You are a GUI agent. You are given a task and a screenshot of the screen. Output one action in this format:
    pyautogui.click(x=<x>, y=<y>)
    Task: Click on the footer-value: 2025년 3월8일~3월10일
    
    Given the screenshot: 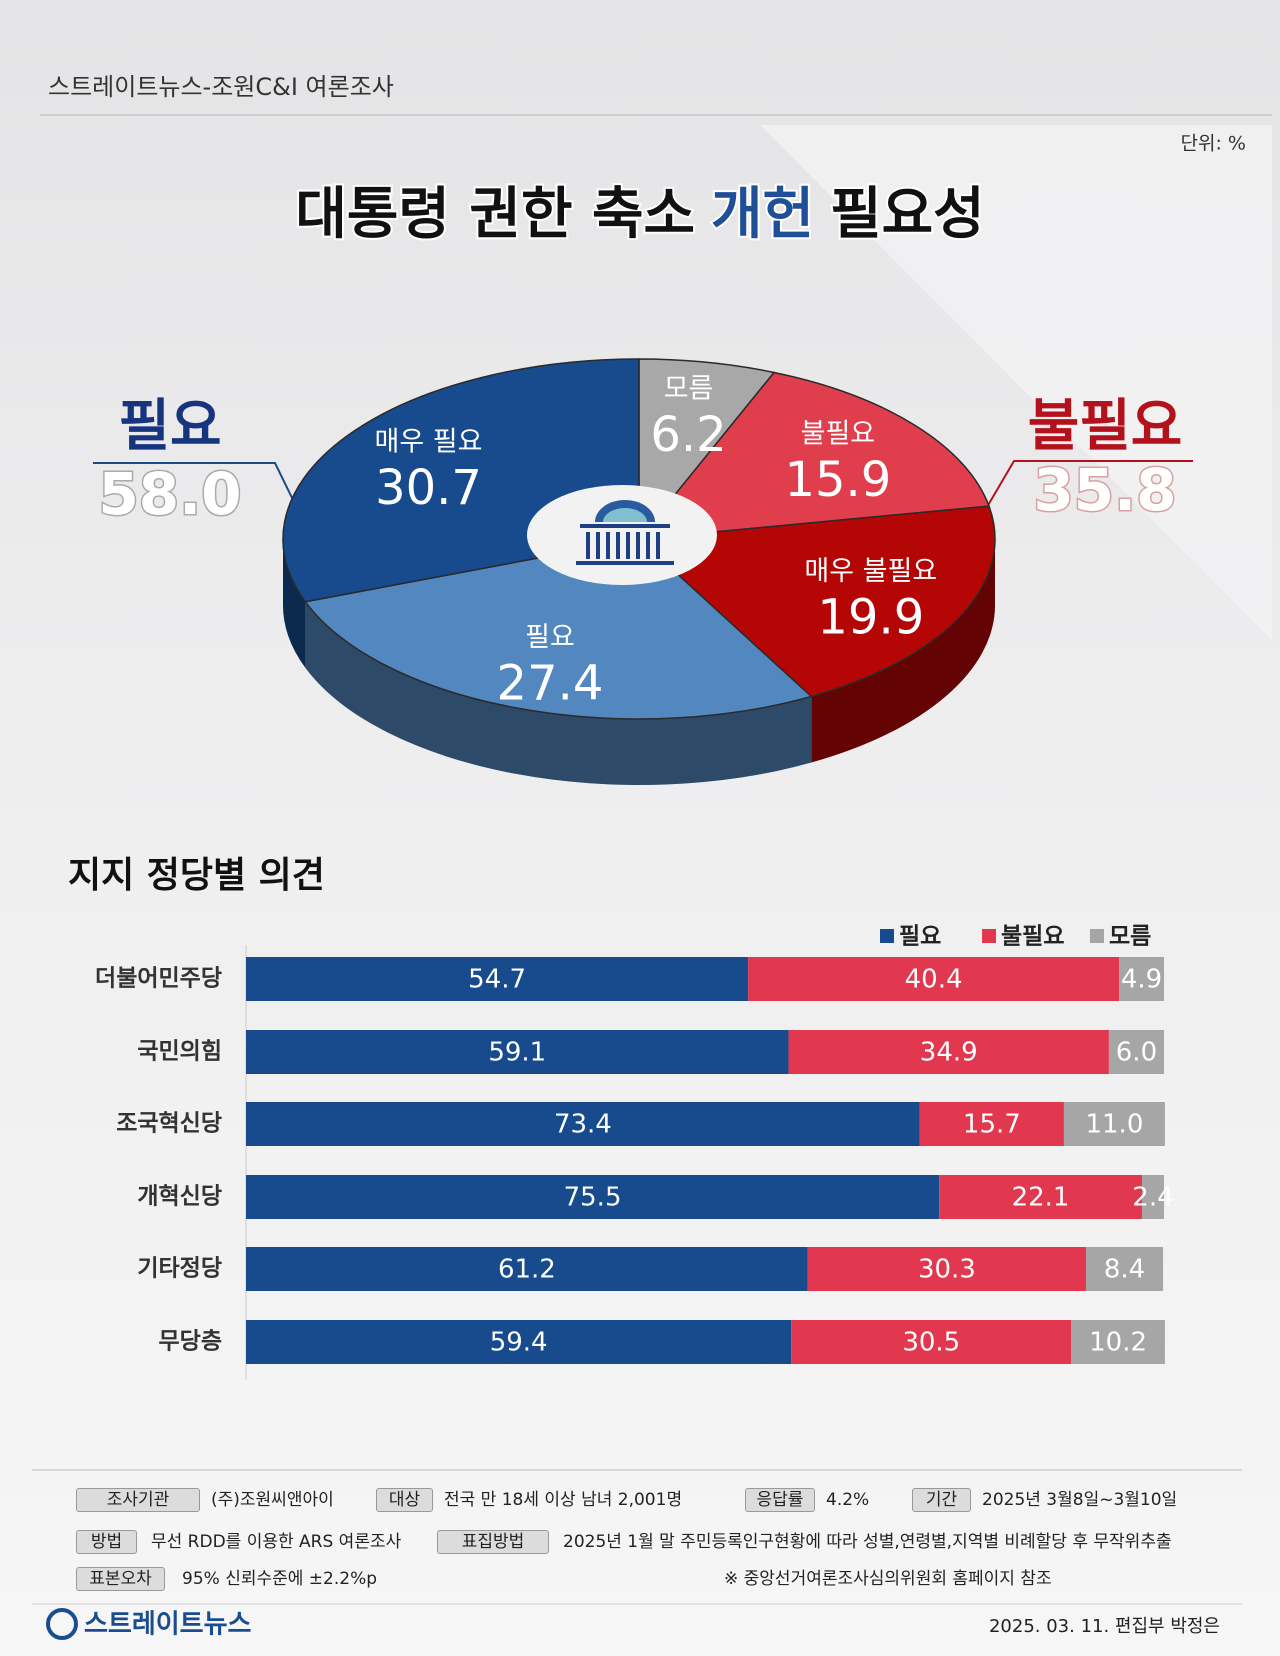 What is the action you would take?
    pyautogui.click(x=1080, y=1500)
    